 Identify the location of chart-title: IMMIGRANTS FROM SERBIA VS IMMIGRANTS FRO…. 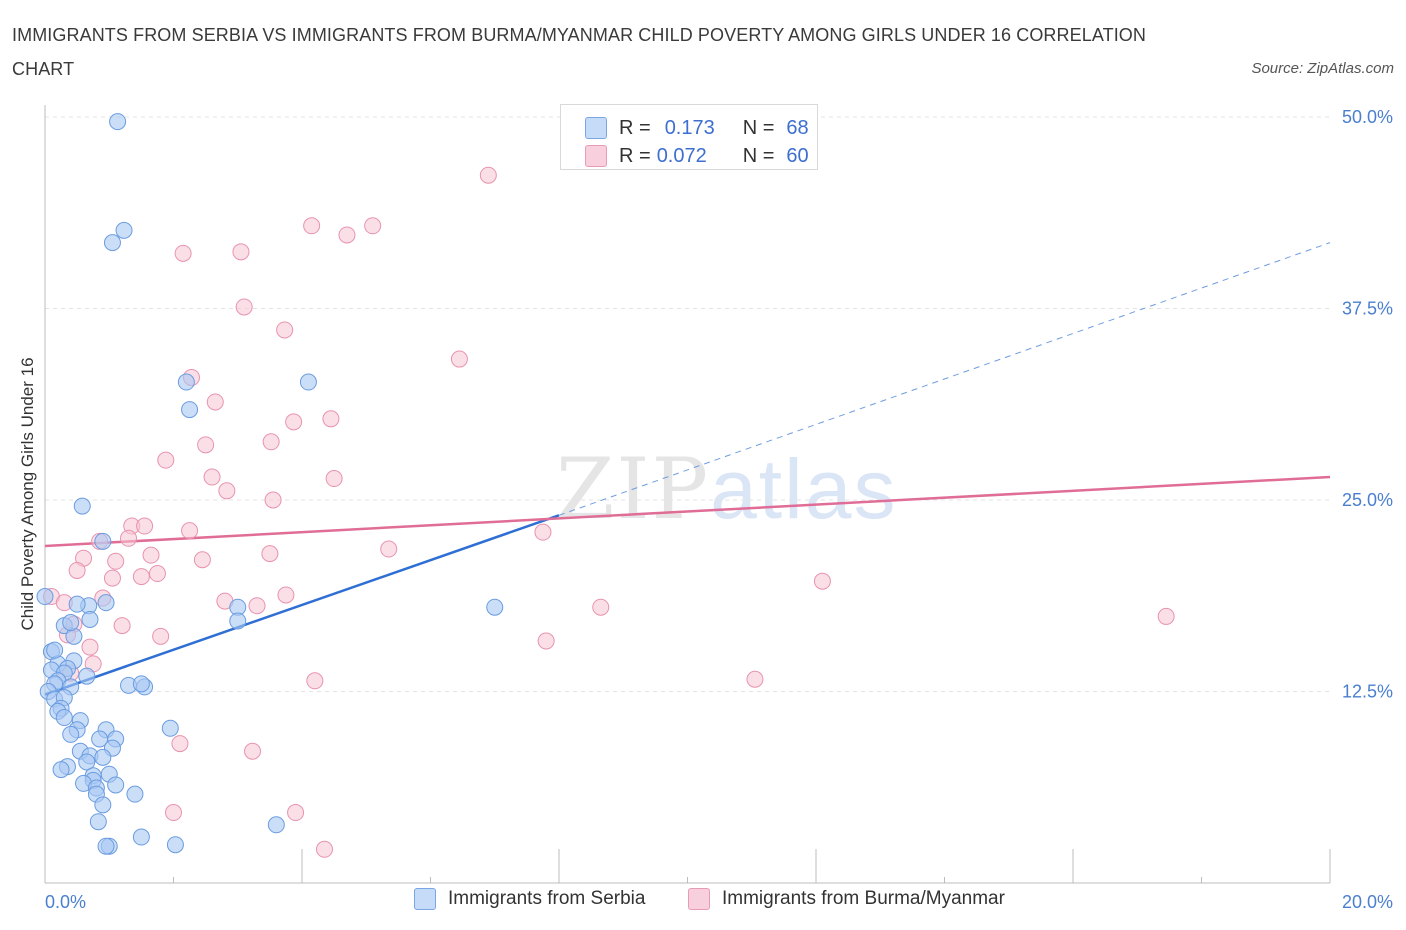
(579, 52).